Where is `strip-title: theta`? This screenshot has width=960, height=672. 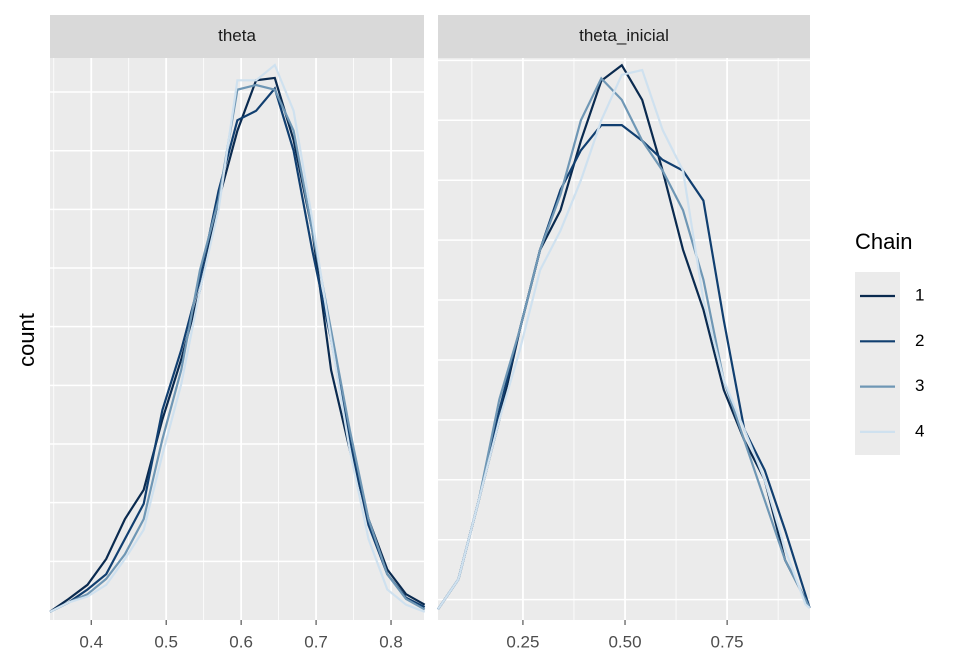 strip-title: theta is located at coordinates (237, 35).